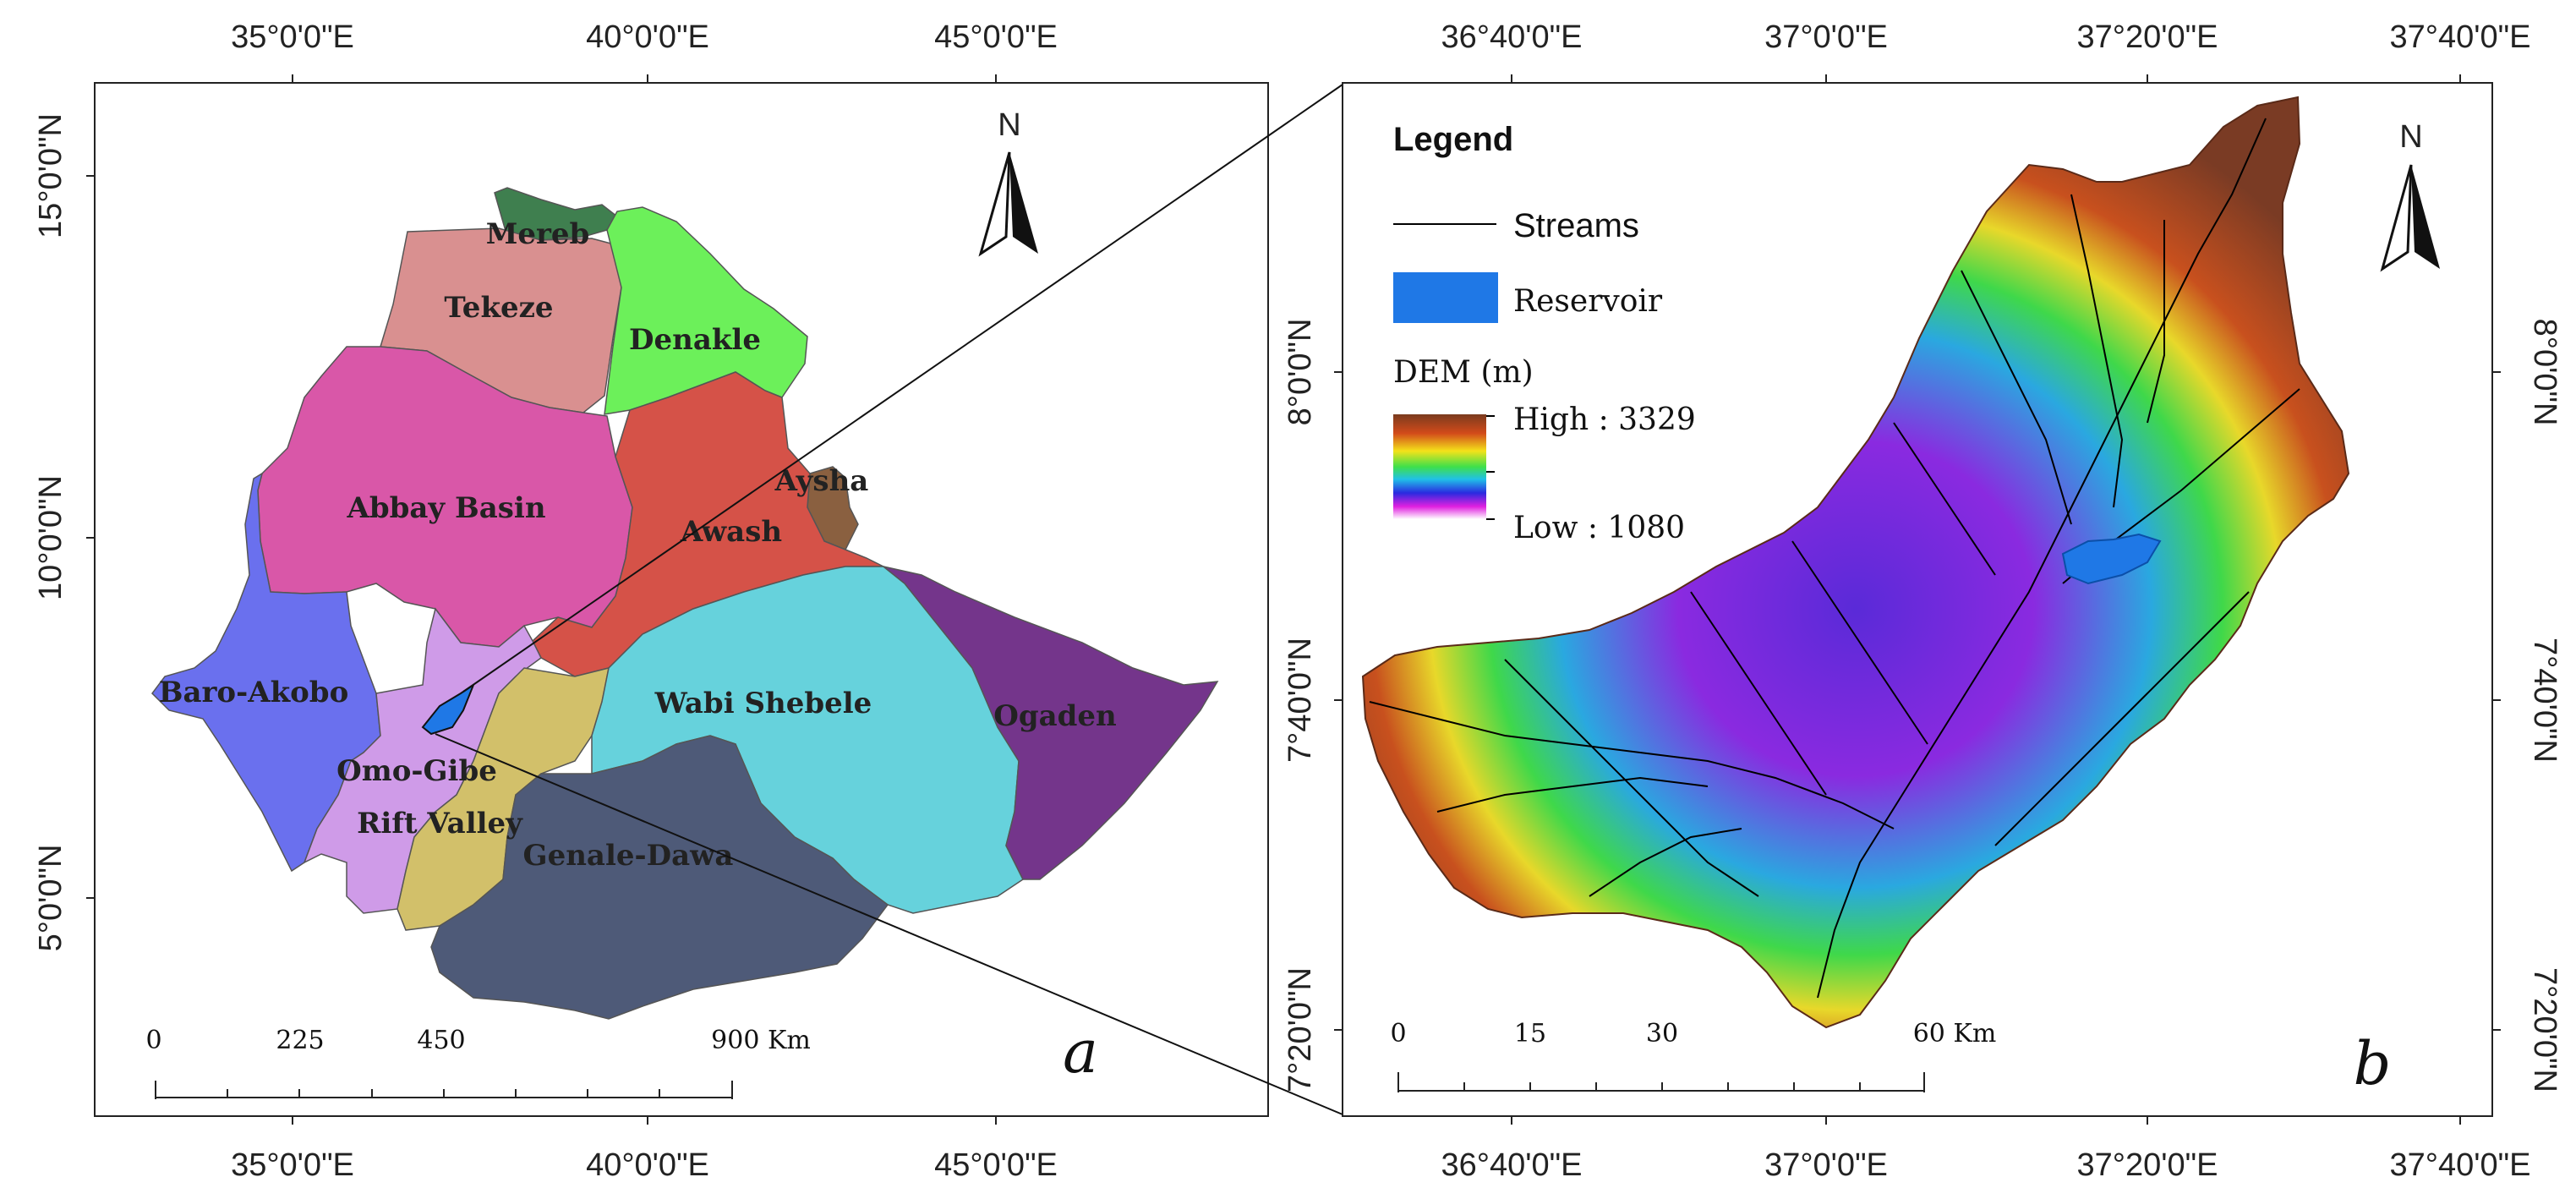  Describe the element at coordinates (441, 1040) in the screenshot. I see `panel-a-scale-label: 450` at that location.